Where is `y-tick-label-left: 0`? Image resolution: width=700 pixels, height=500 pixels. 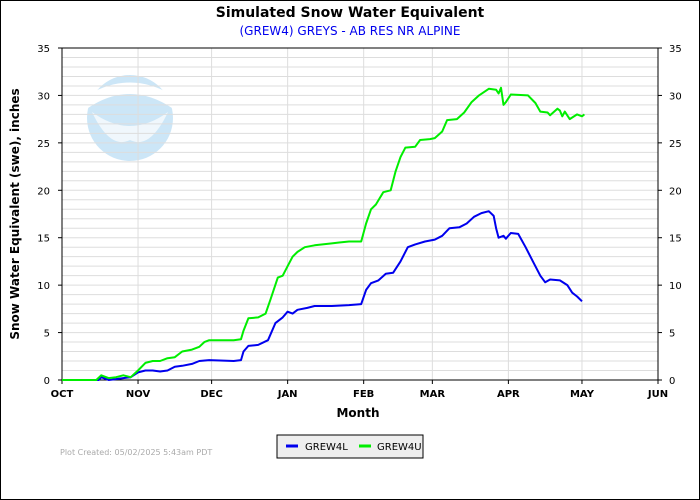
y-tick-label-left: 0 is located at coordinates (47, 381).